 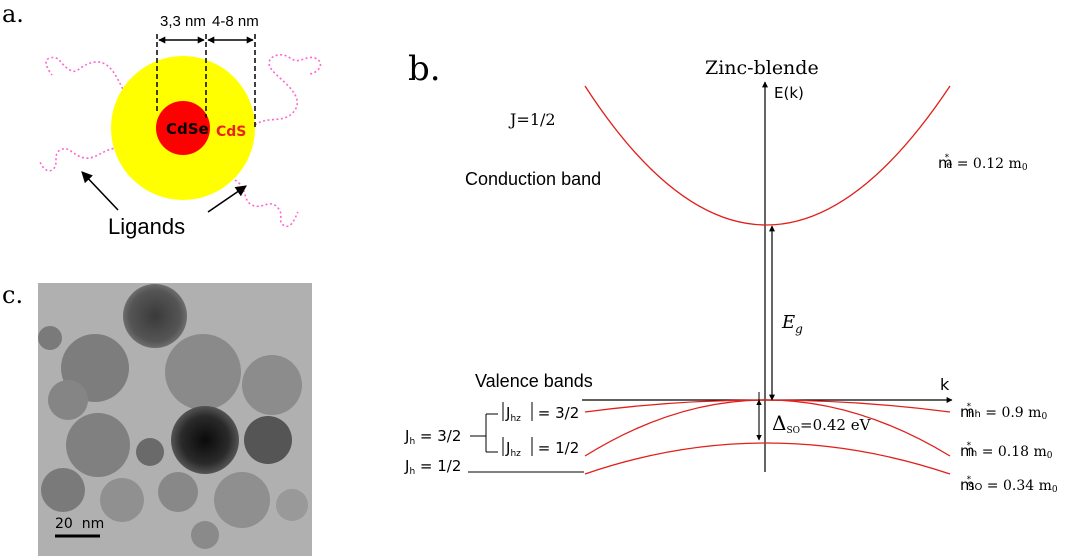 What do you see at coordinates (972, 453) in the screenshot?
I see `m-subscript: lh` at bounding box center [972, 453].